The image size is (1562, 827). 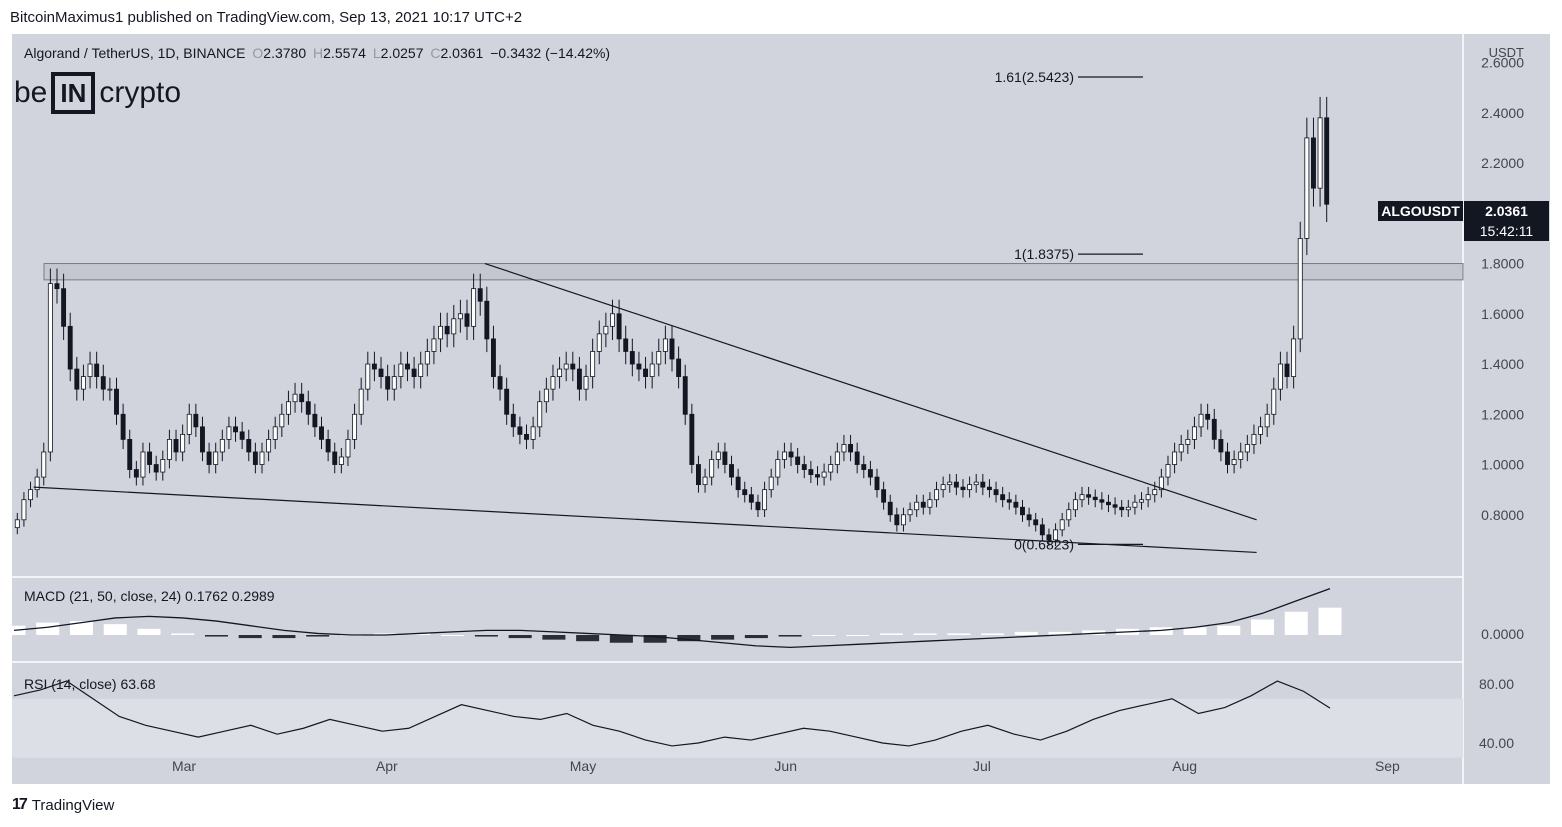 What do you see at coordinates (785, 766) in the screenshot?
I see `time-tick-label: Jun` at bounding box center [785, 766].